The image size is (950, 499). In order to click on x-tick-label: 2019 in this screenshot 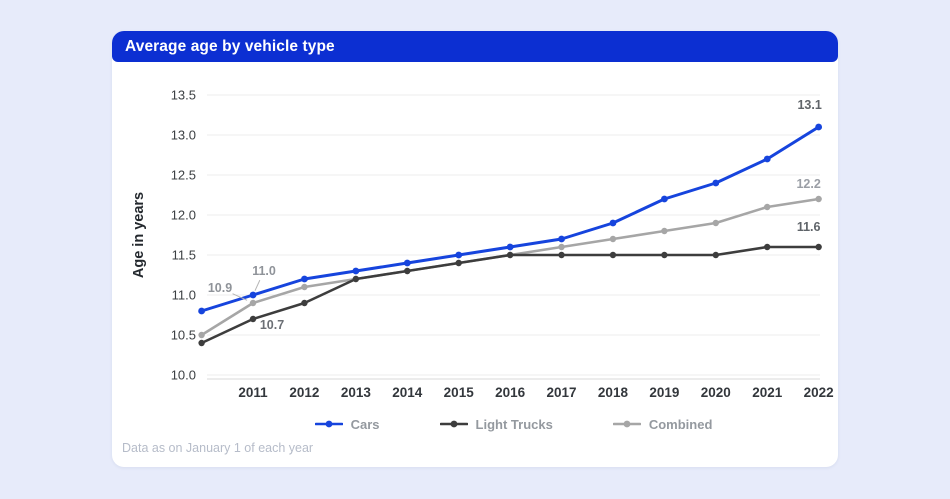, I will do `click(664, 392)`.